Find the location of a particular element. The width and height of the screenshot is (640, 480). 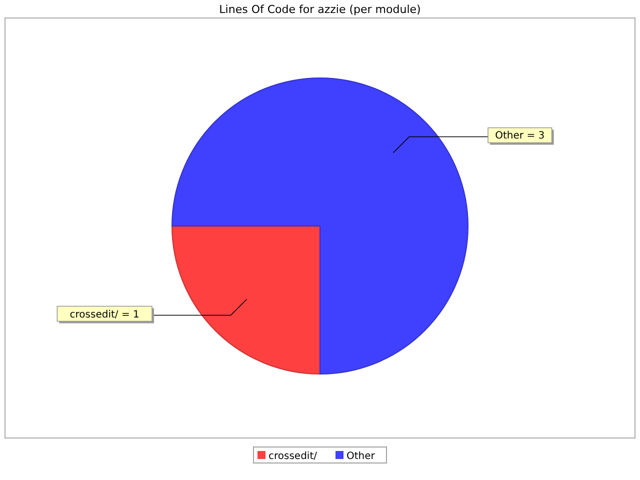

legend-label: Other is located at coordinates (361, 456).